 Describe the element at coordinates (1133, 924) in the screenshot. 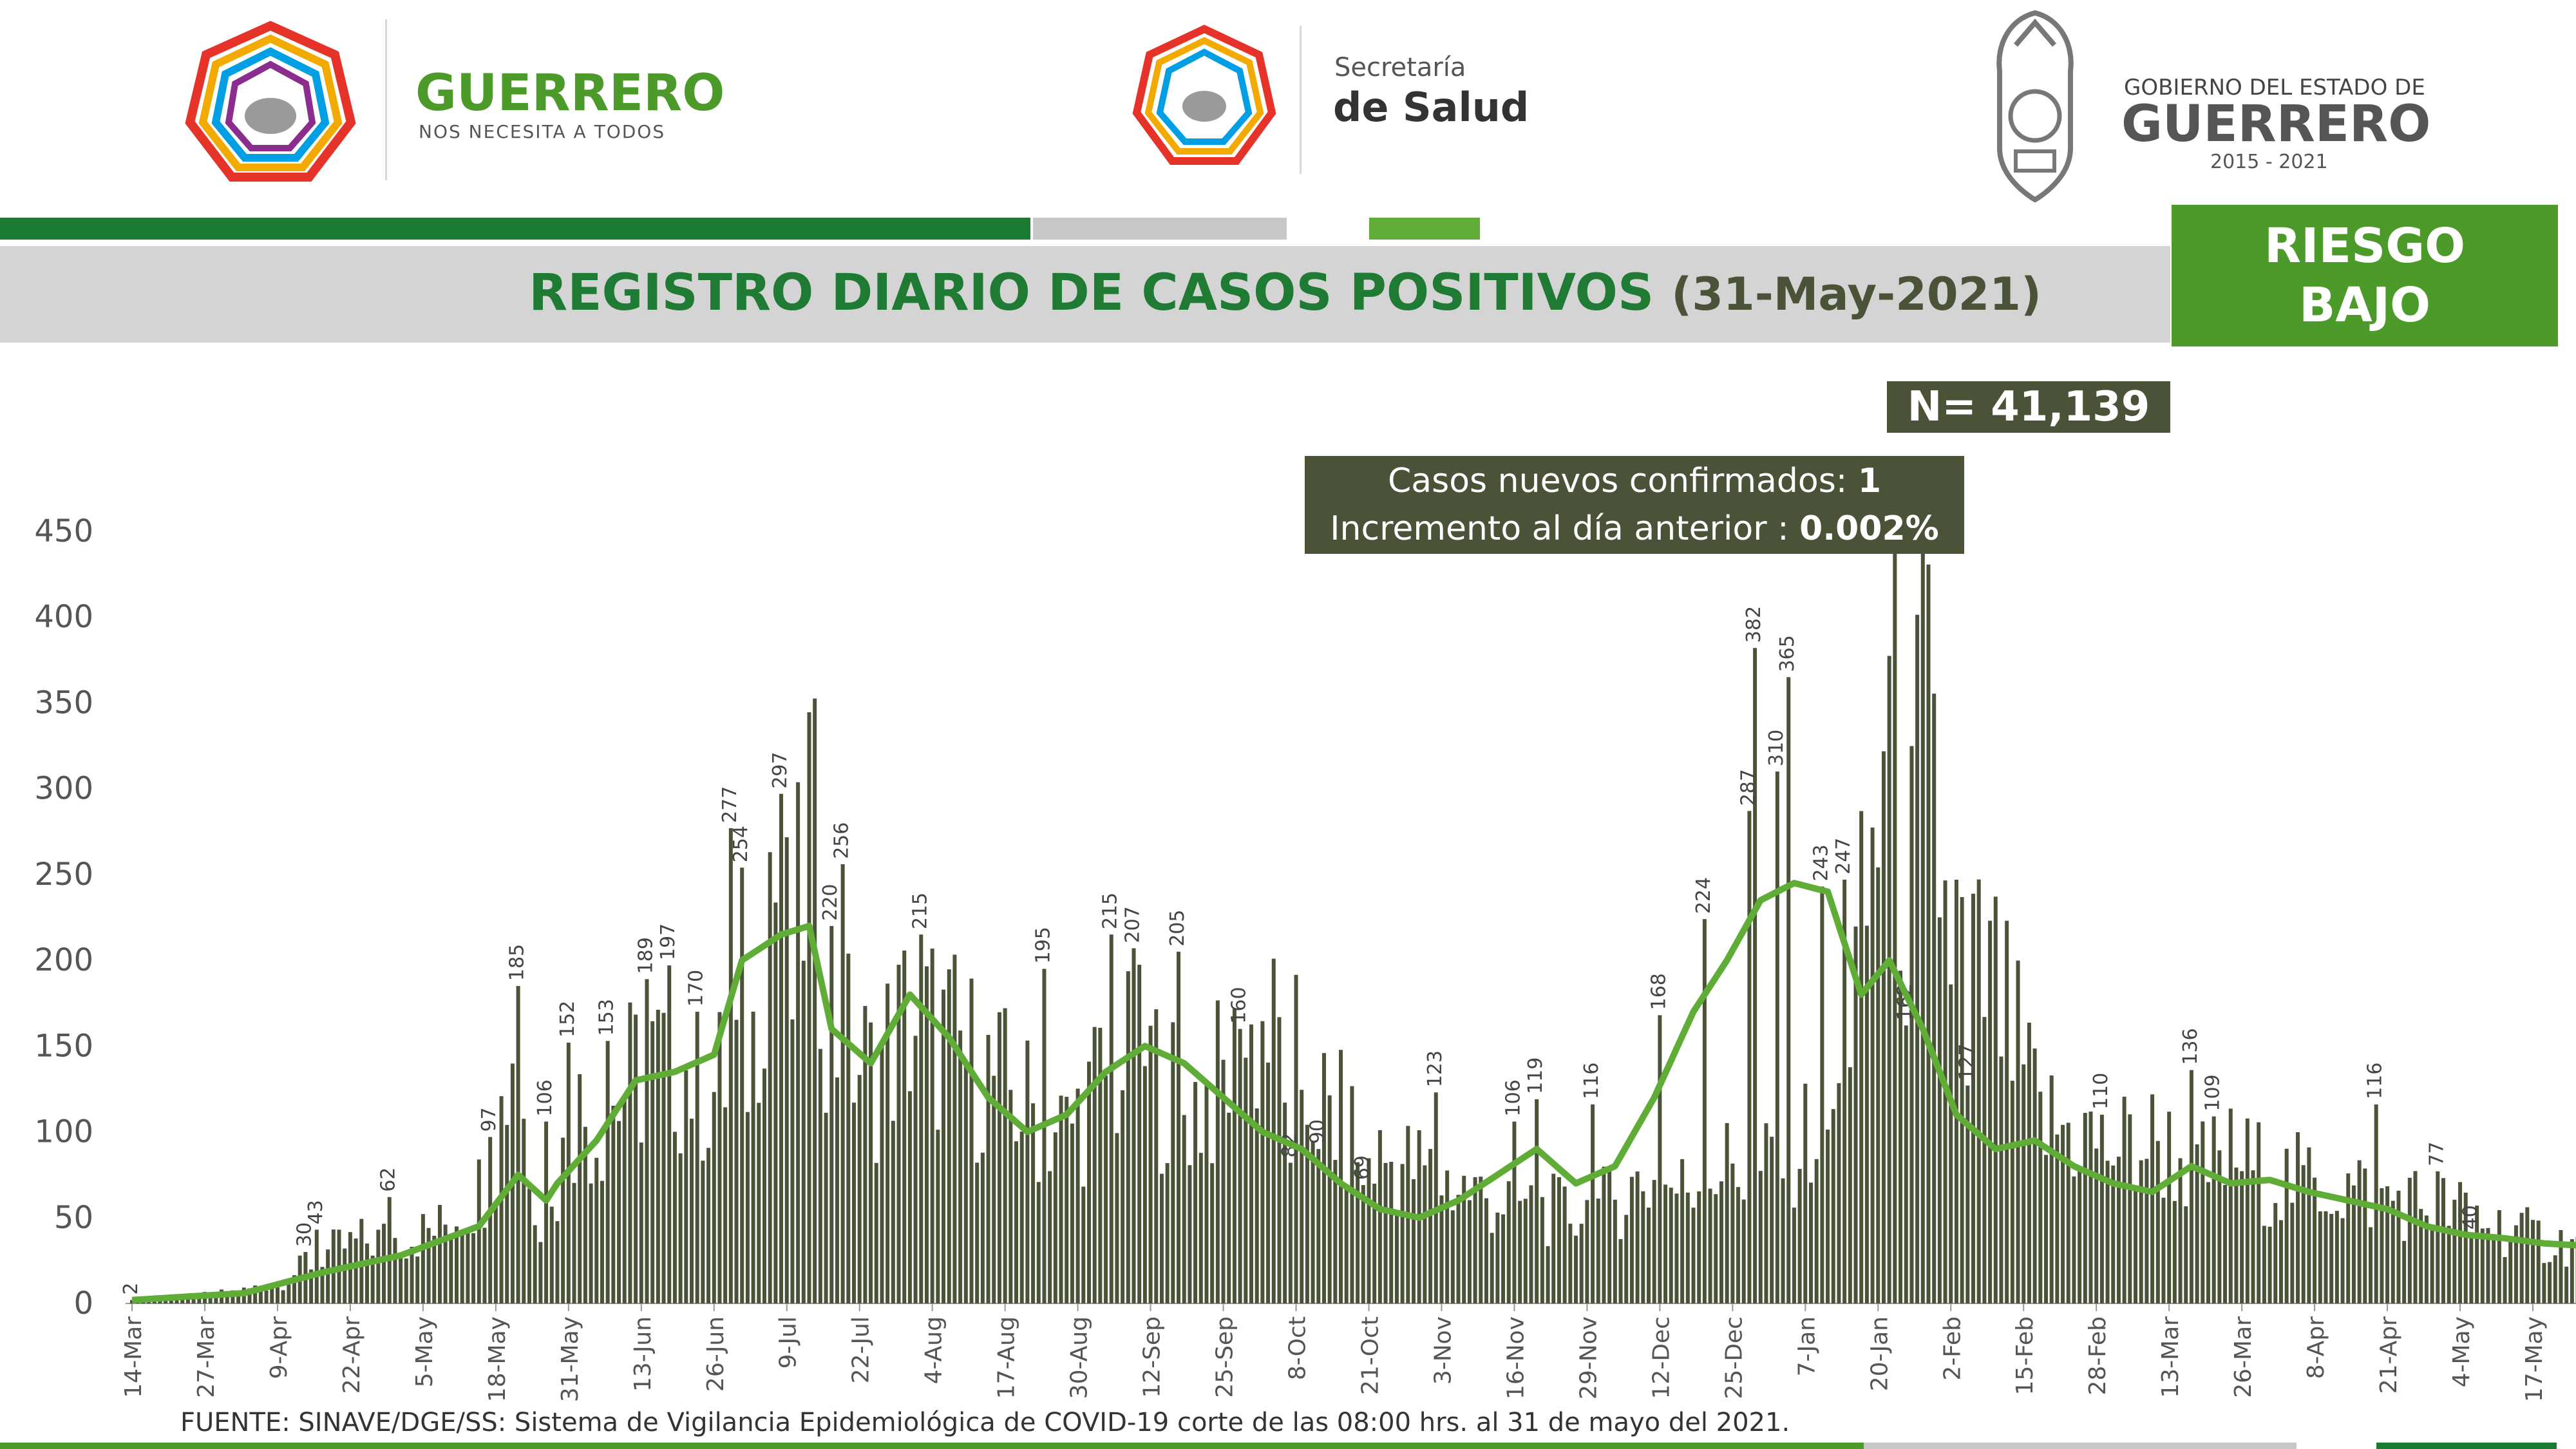

I see `bar-value-label: 207` at that location.